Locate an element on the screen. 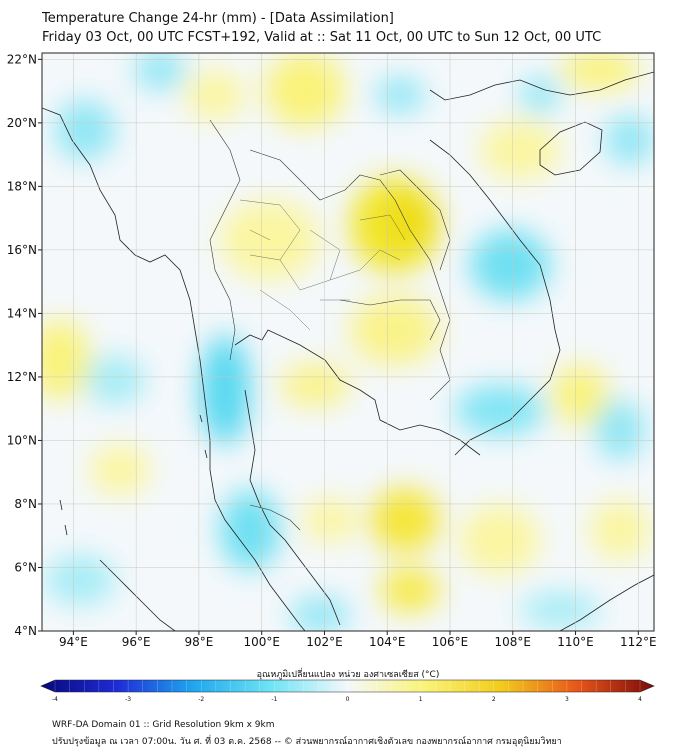  cool-patch-sw is located at coordinates (80, 580).